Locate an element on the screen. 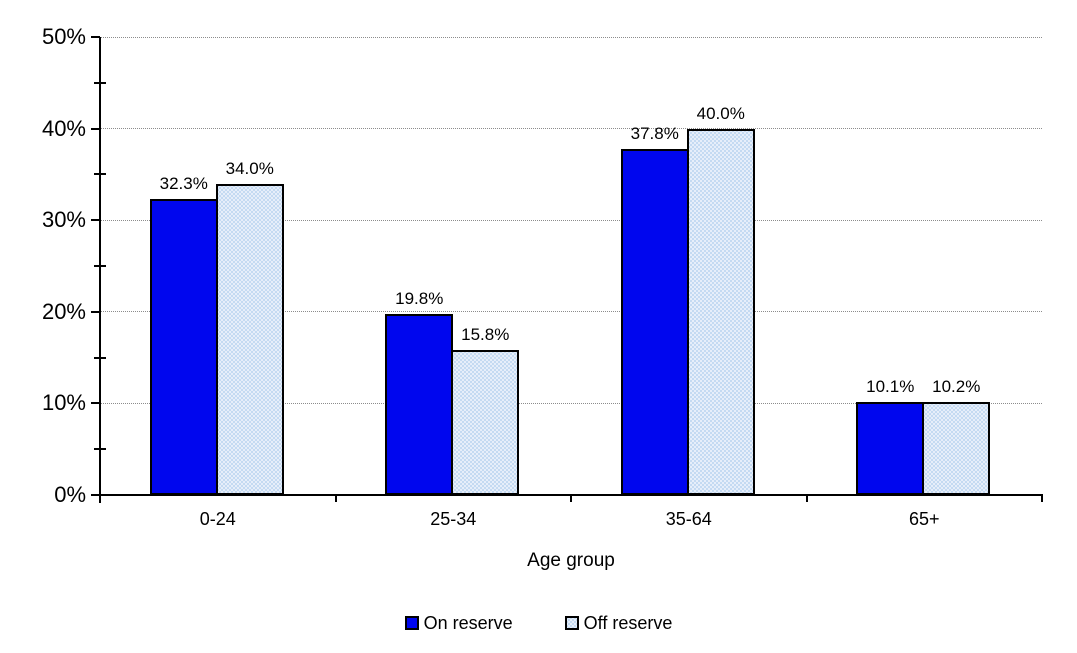  legend-swatch-off-reserve is located at coordinates (571, 623).